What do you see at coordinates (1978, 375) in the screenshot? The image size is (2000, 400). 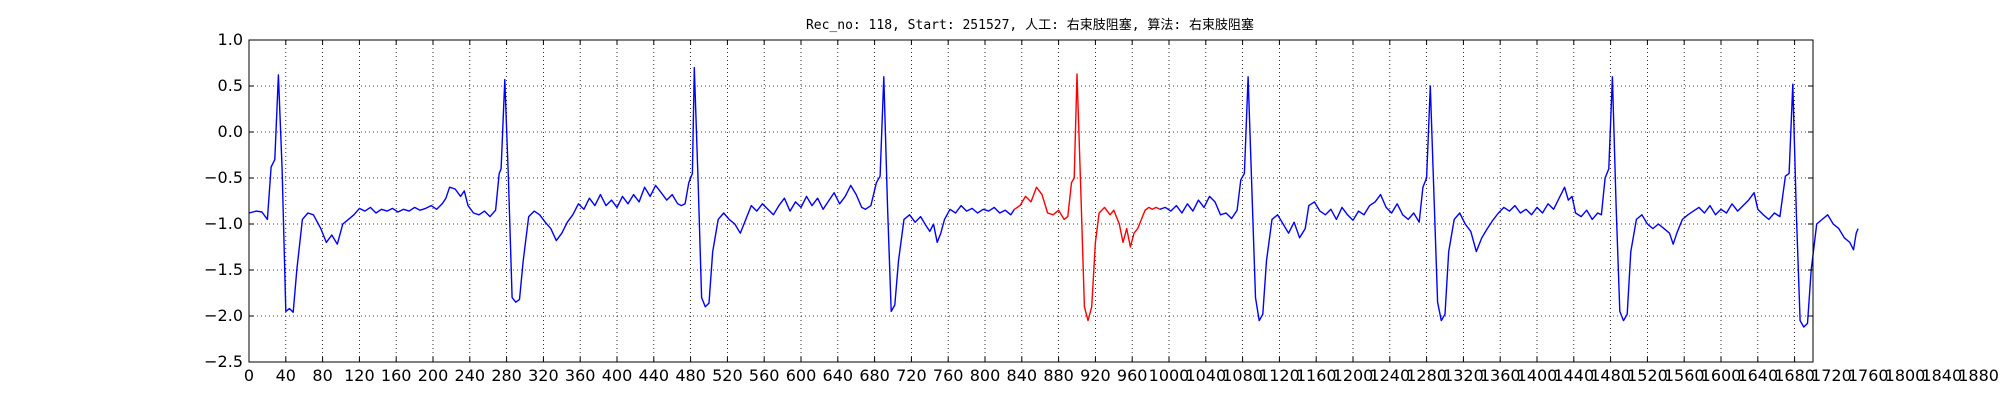 I see `x-tick-label: 1880` at bounding box center [1978, 375].